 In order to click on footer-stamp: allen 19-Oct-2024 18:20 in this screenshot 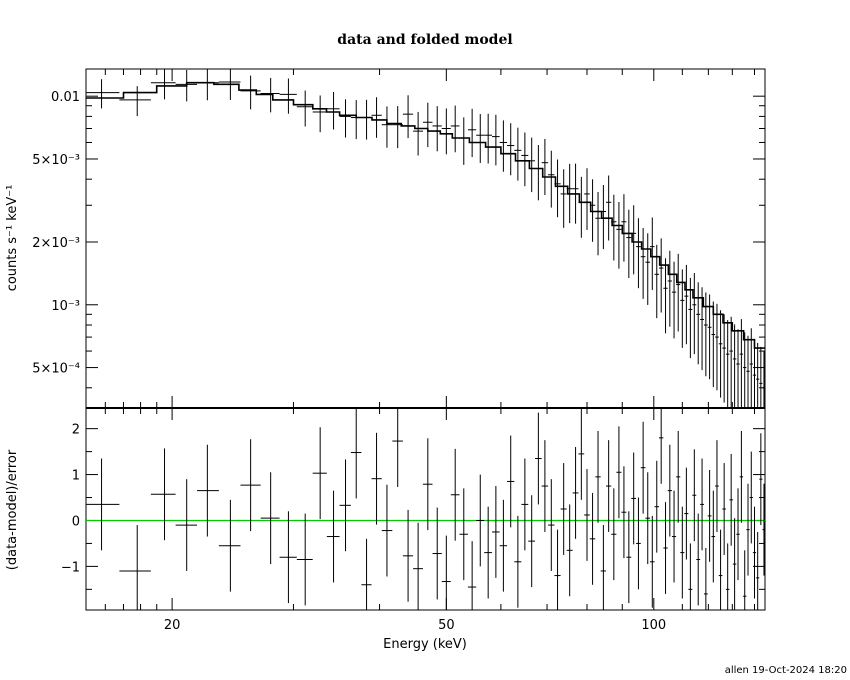, I will do `click(786, 670)`.